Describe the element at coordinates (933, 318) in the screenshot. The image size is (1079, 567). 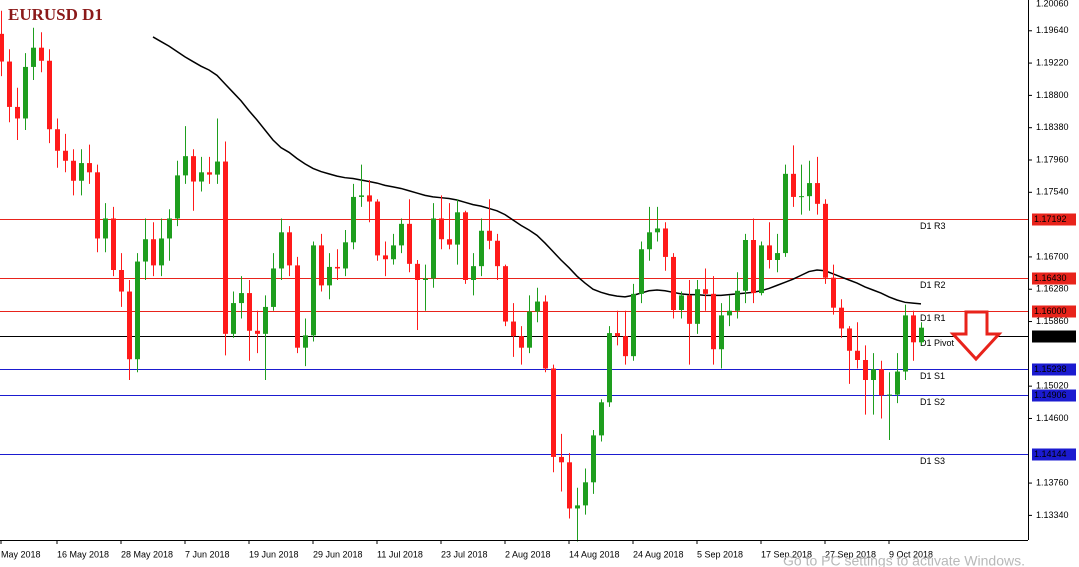
I see `level-name: D1 R1` at that location.